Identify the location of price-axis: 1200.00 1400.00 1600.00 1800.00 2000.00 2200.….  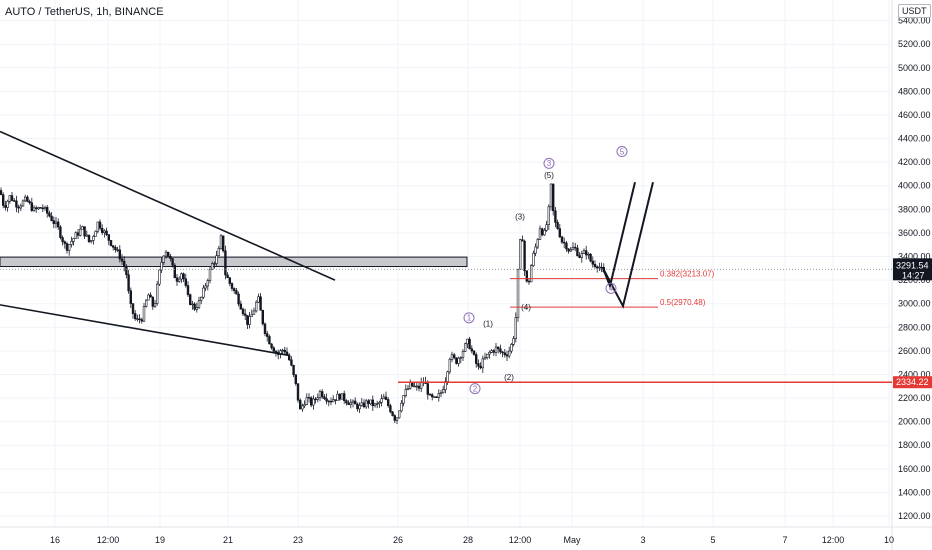
(912, 268).